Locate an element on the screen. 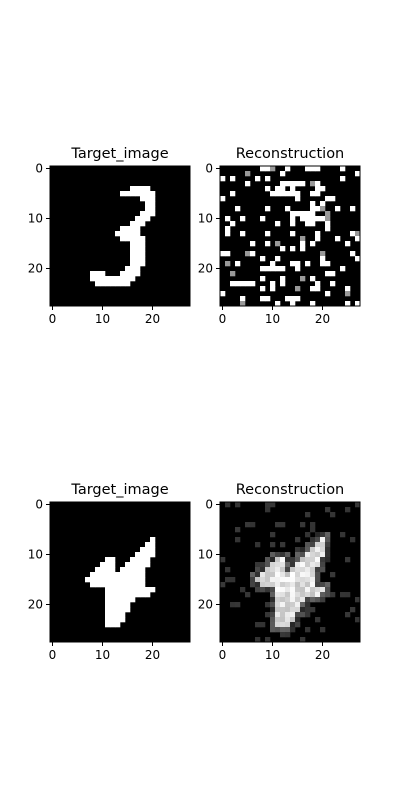 The height and width of the screenshot is (800, 400). x-tick-label: 0 is located at coordinates (223, 319).